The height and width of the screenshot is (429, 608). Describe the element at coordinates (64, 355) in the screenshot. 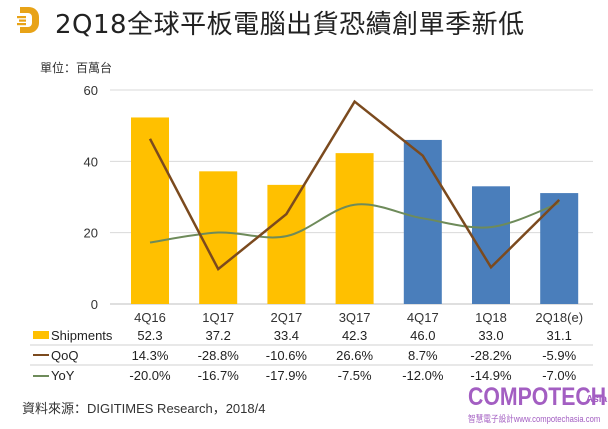

I see `table-series-name: QoQ` at that location.